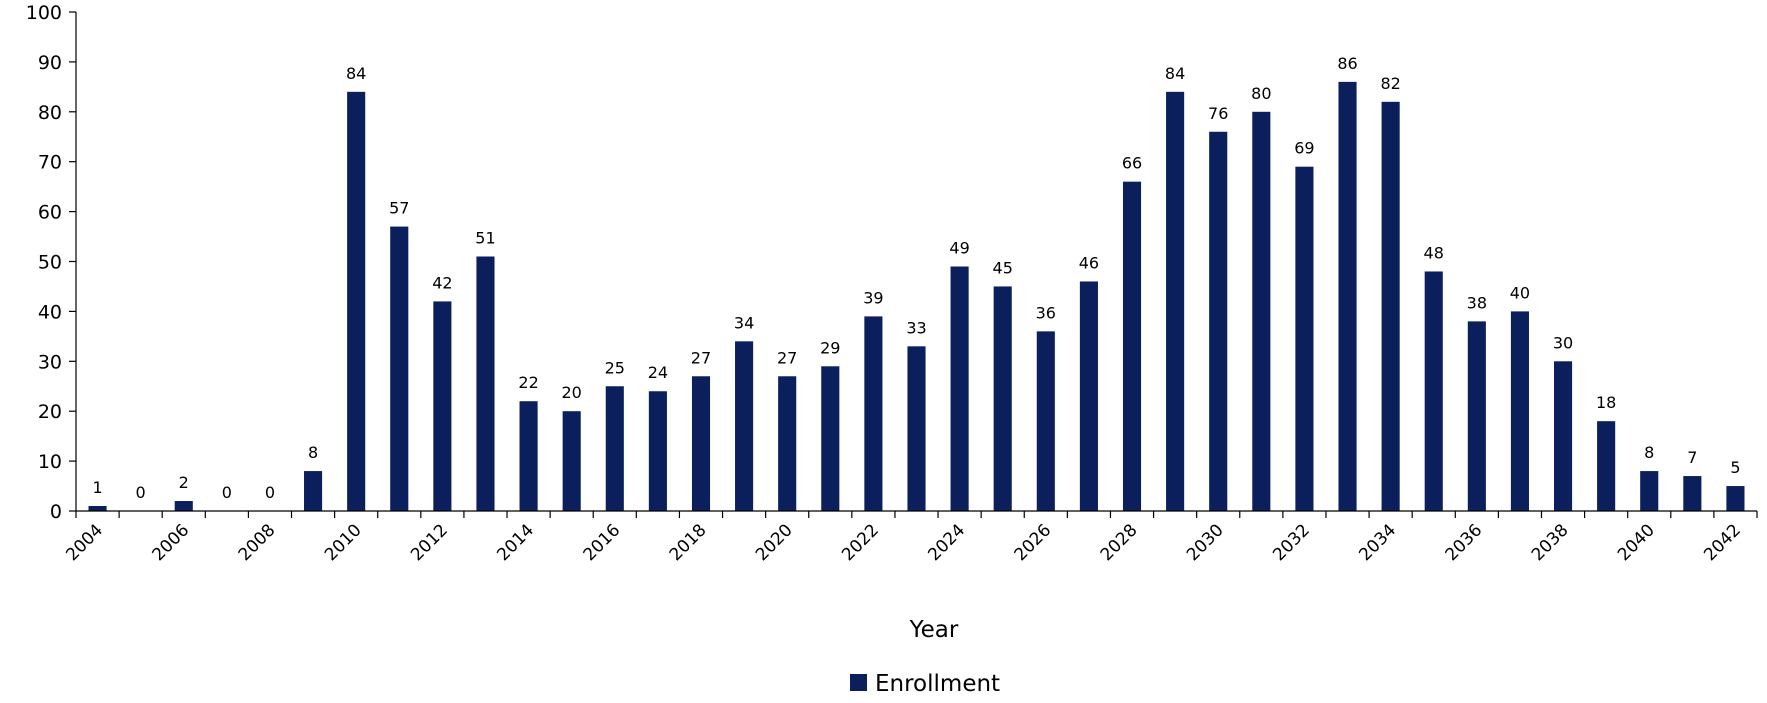 The image size is (1767, 703). What do you see at coordinates (442, 282) in the screenshot?
I see `data-label: 42` at bounding box center [442, 282].